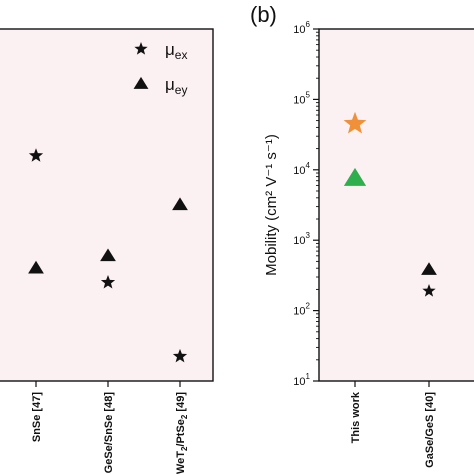 Image resolution: width=474 pixels, height=474 pixels. What do you see at coordinates (301, 169) in the screenshot?
I see `panel-b-y-tick-label-4: 10⁴` at bounding box center [301, 169].